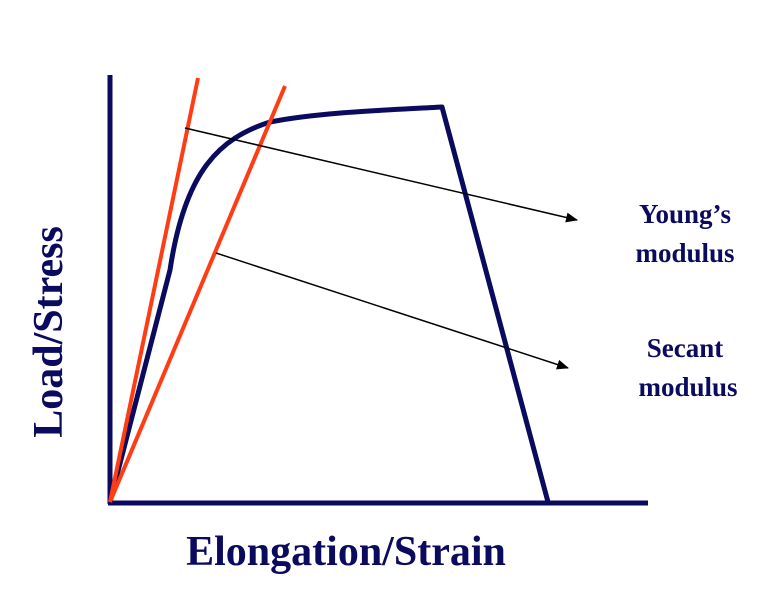  What do you see at coordinates (49, 332) in the screenshot?
I see `y-axis-label: Load/Stress` at bounding box center [49, 332].